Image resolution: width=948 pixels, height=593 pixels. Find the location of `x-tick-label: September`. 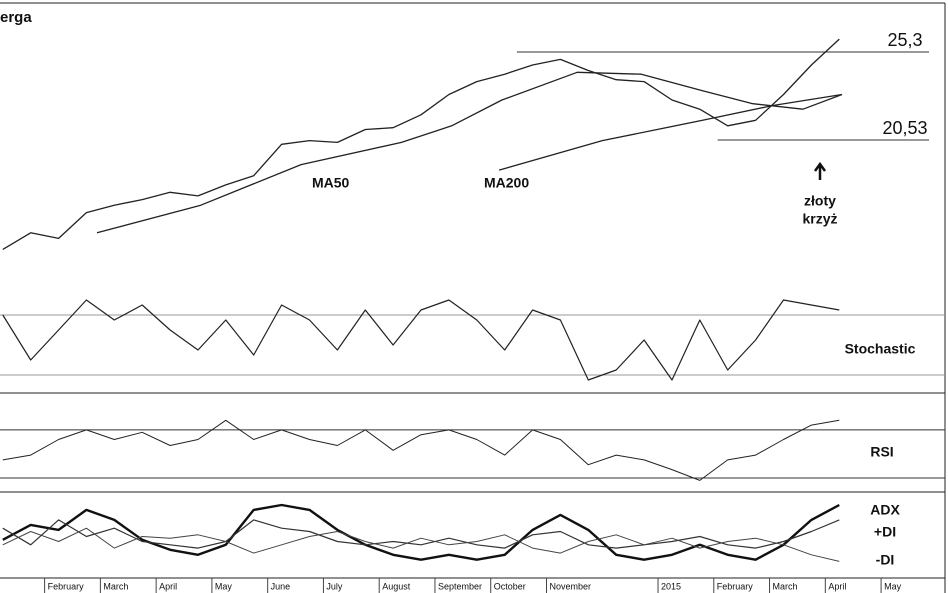

x-tick-label: September is located at coordinates (460, 586).